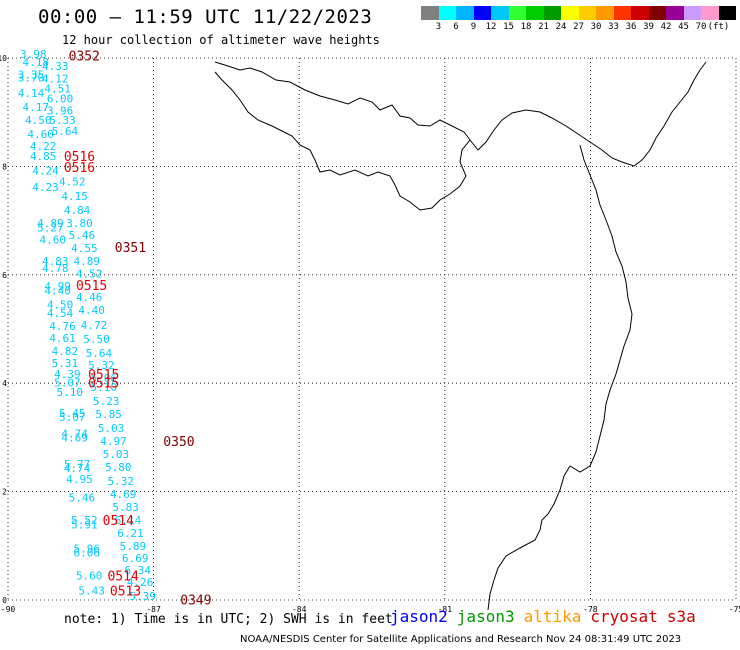 This screenshot has width=740, height=650. What do you see at coordinates (578, 27) in the screenshot?
I see `color-legend-label: 27` at bounding box center [578, 27].